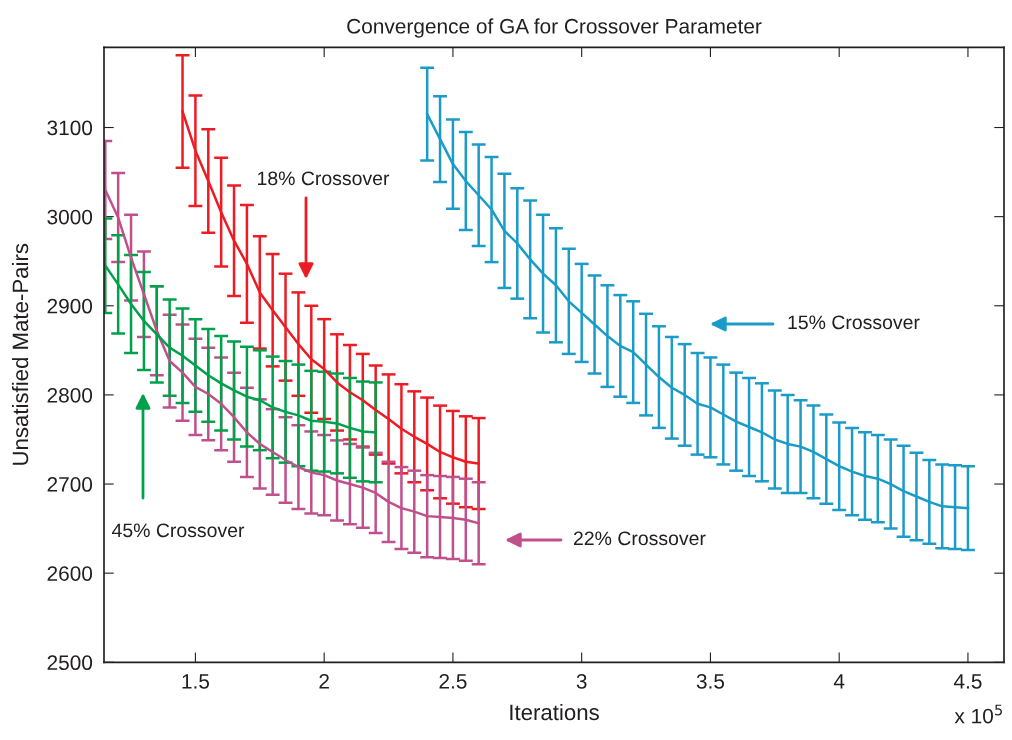 Image resolution: width=1012 pixels, height=740 pixels. I want to click on x-tick-label: 2.5, so click(453, 681).